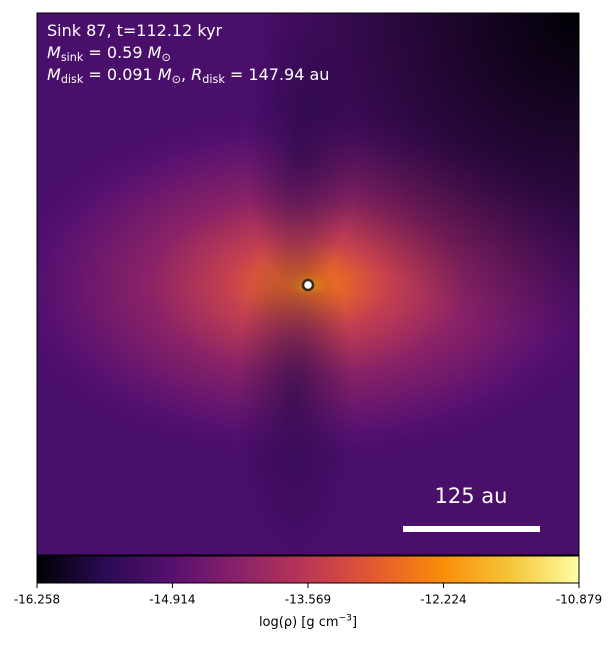 This screenshot has width=615, height=648. What do you see at coordinates (196, 74) in the screenshot?
I see `text-segment: R` at bounding box center [196, 74].